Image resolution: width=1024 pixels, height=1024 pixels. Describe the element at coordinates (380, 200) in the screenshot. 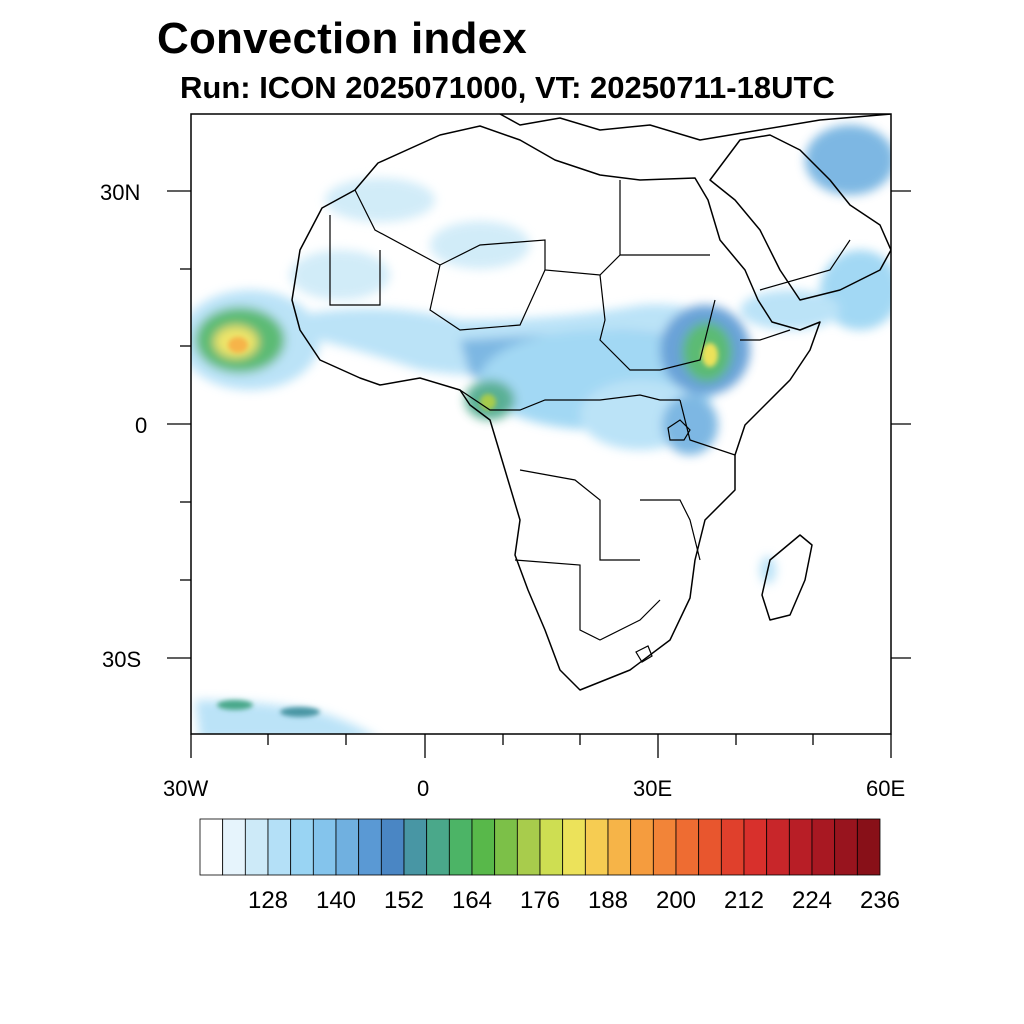

I see `field-sahara-west` at that location.